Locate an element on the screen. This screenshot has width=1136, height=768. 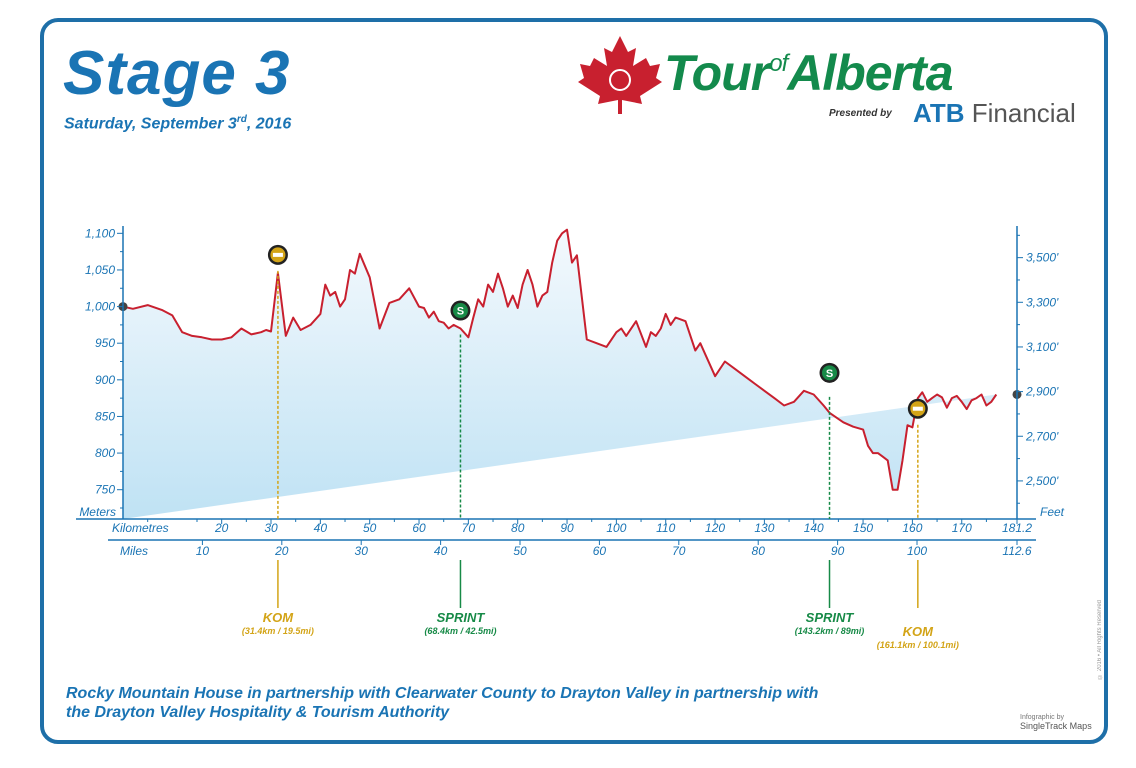
x-tick-label: 160 is located at coordinates (912, 528).